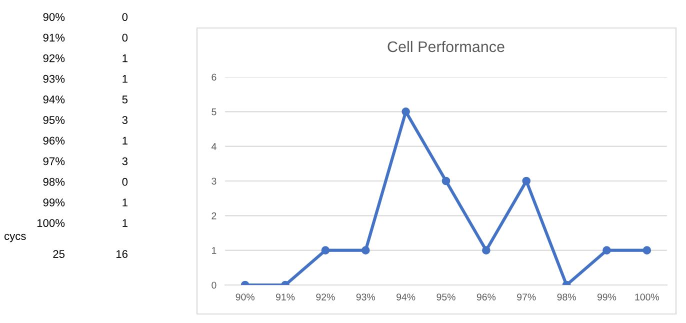  I want to click on text: 94%, so click(54, 100).